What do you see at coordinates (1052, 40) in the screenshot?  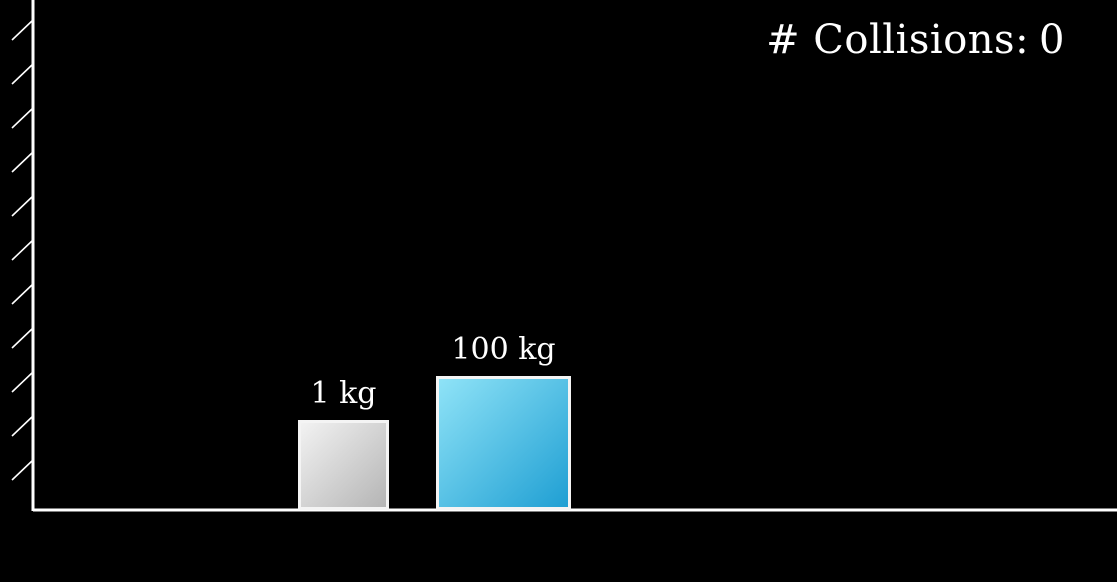 I see `collision-counter-value: 0` at bounding box center [1052, 40].